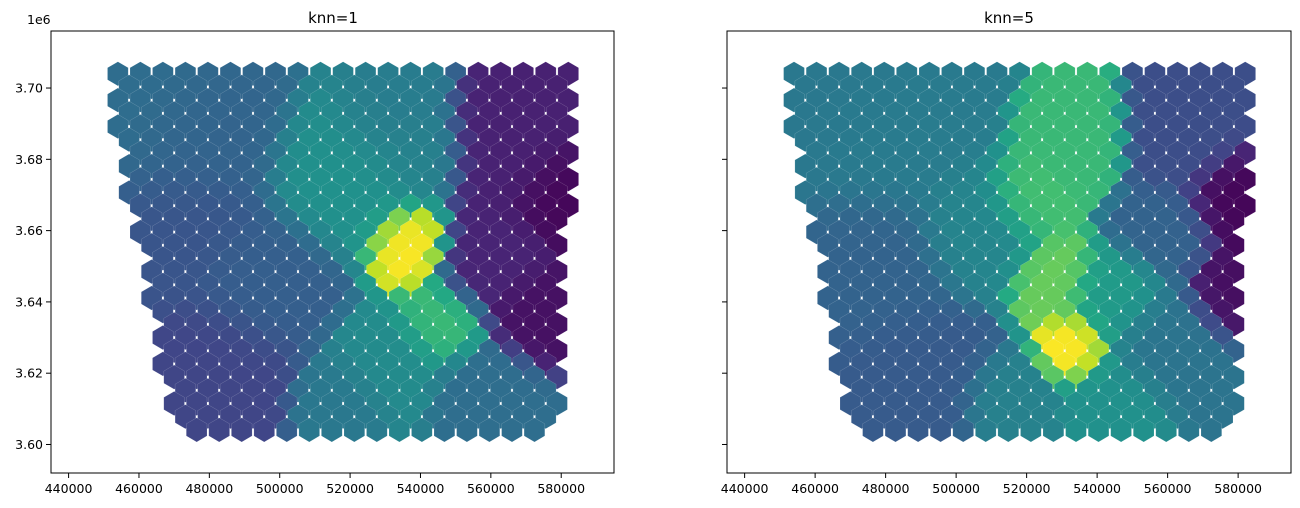  I want to click on y-tick-label: 3.64, so click(29, 301).